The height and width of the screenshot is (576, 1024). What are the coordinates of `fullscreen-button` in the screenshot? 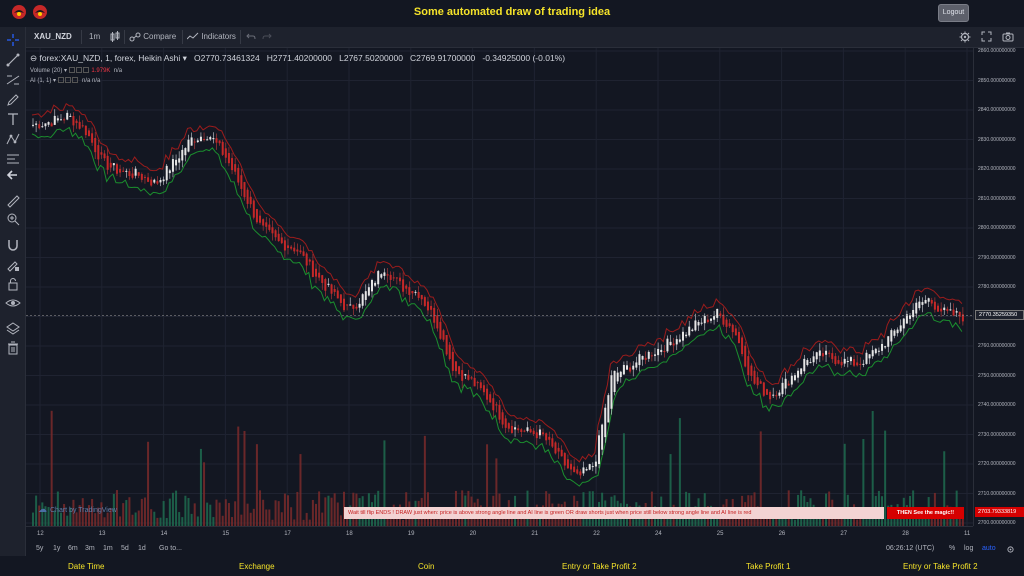 It's located at (986, 37).